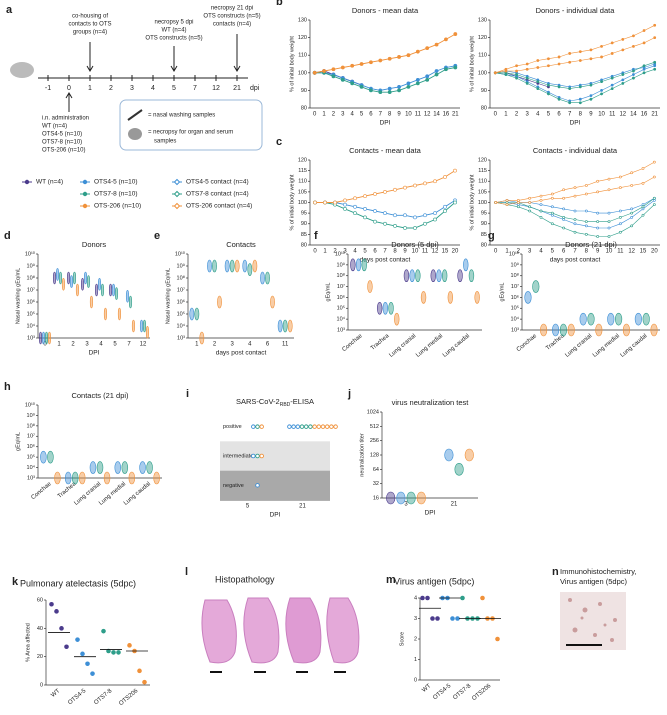 This screenshot has height=715, width=667. I want to click on arrow, so click(90, 57).